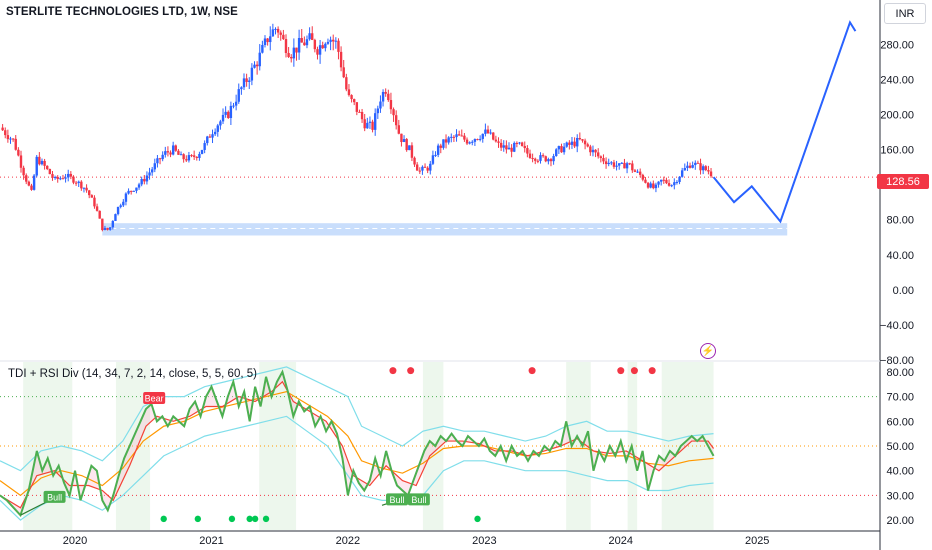 This screenshot has height=550, width=932. What do you see at coordinates (900, 373) in the screenshot?
I see `indicator-tick-label: 80.00` at bounding box center [900, 373].